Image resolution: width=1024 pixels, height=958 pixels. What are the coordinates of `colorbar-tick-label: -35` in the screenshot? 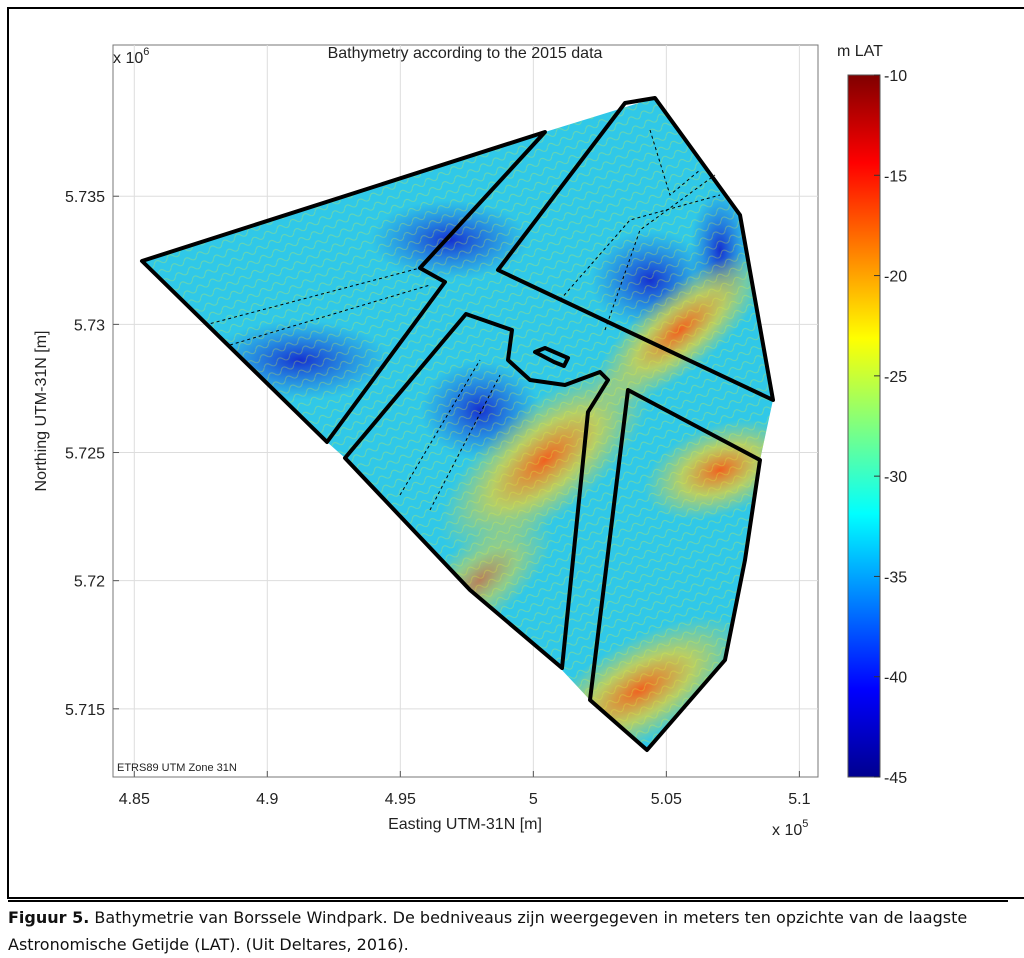 It's located at (895, 577).